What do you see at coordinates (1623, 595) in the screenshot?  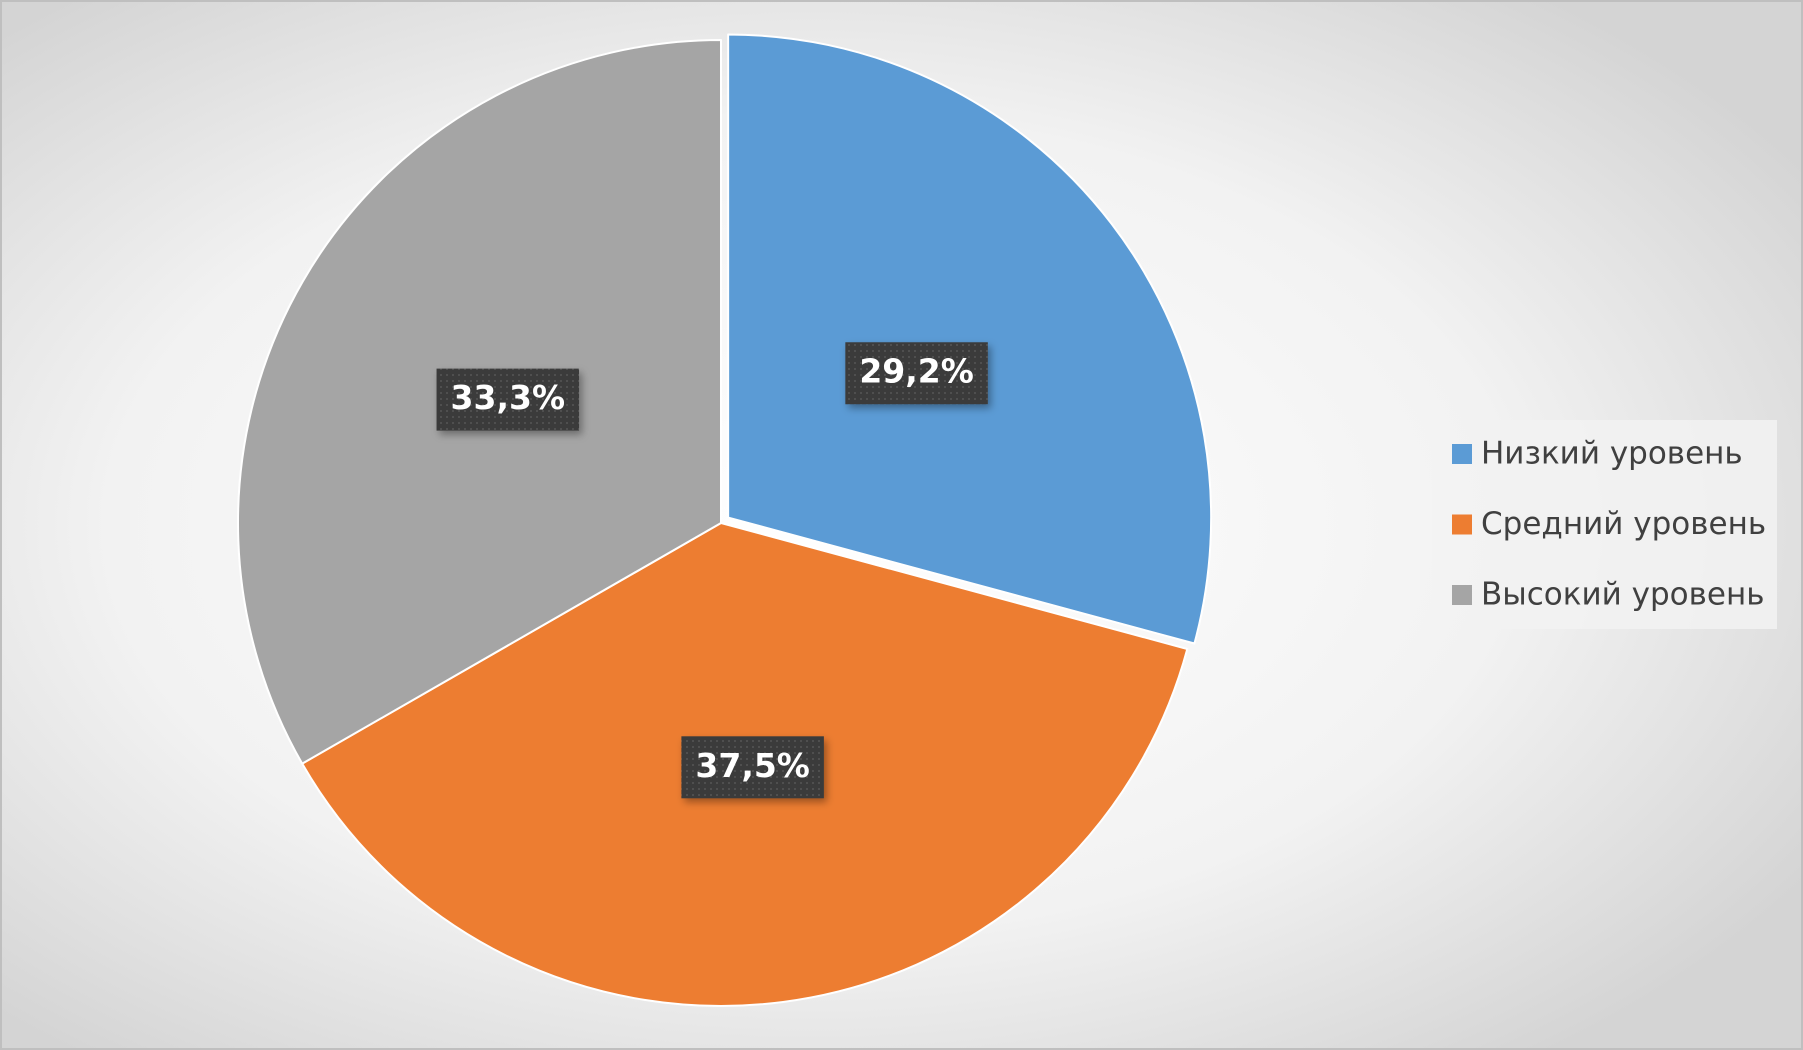 I see `legend-label: Высокий уровень` at bounding box center [1623, 595].